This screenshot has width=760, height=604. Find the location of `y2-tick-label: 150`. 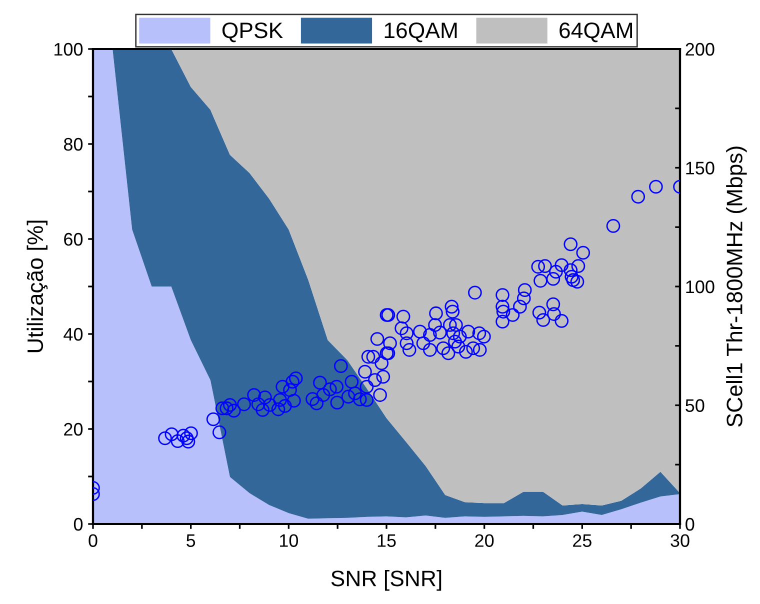

y2-tick-label: 150 is located at coordinates (700, 168).